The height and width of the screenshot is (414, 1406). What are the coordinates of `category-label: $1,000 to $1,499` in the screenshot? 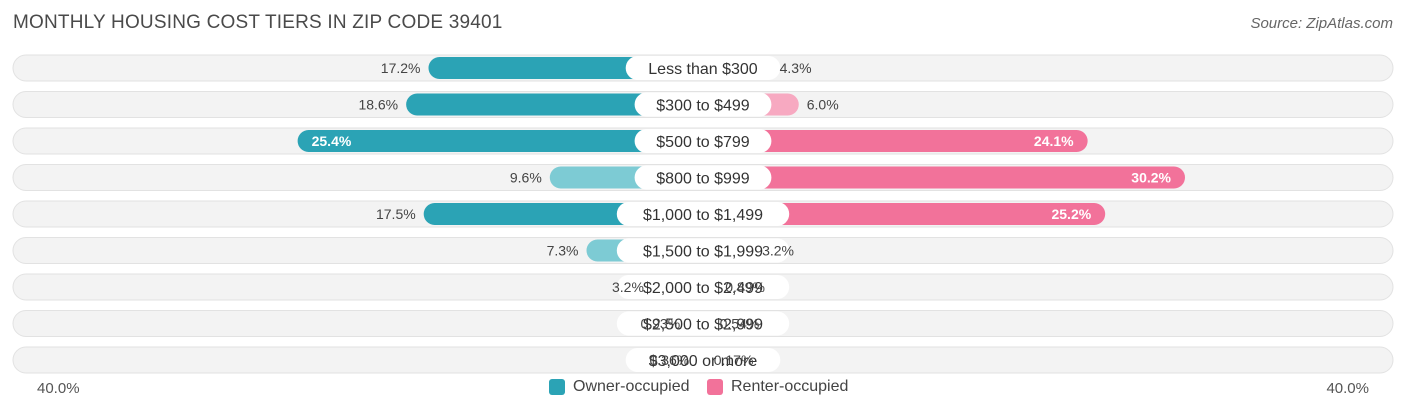 It's located at (703, 215).